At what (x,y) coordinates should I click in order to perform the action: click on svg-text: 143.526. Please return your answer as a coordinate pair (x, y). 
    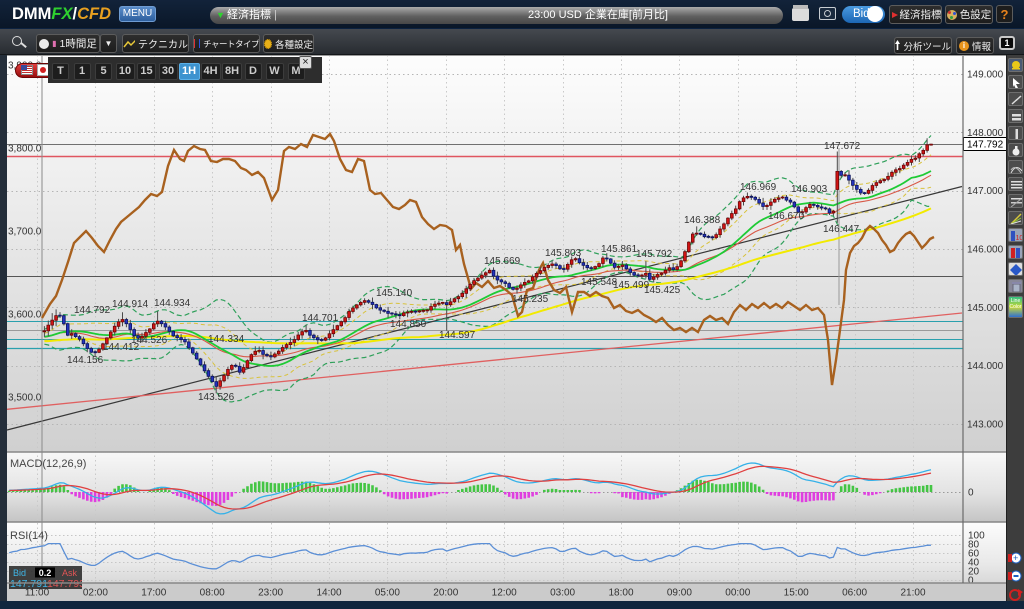
    Looking at the image, I should click on (216, 397).